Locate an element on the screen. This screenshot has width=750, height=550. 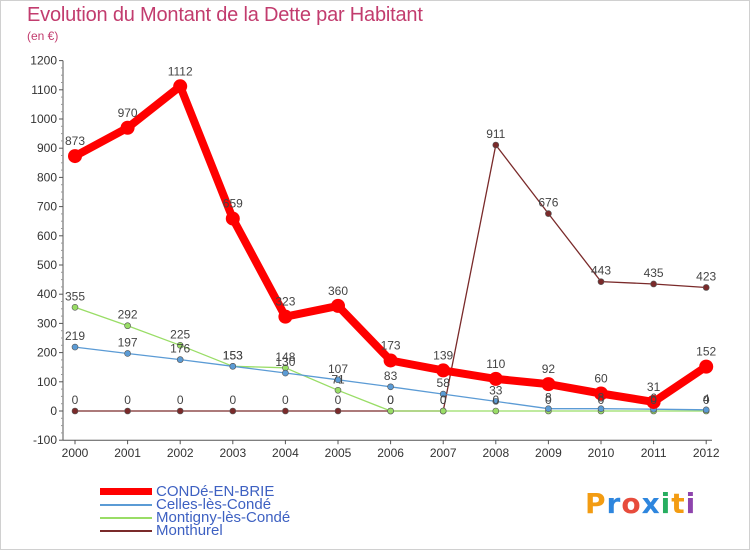
data-label: 71 is located at coordinates (338, 379).